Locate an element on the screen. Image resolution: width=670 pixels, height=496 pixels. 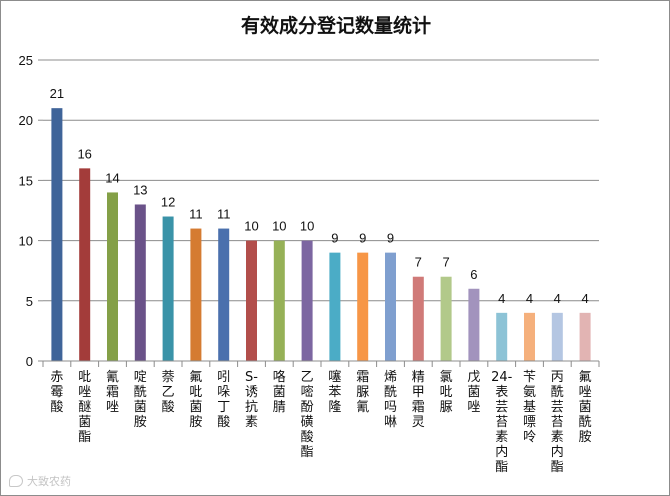
category-label-char: 氨 is located at coordinates (529, 392).